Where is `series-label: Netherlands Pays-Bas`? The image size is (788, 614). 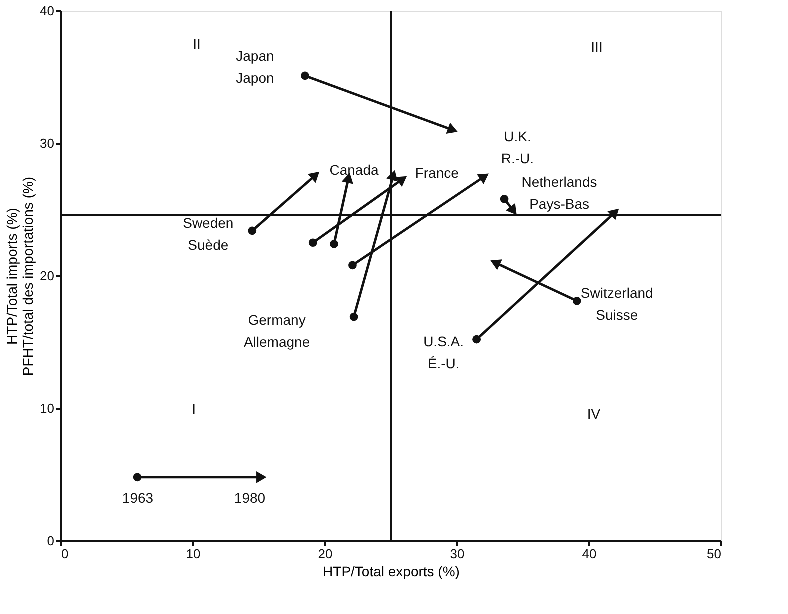 series-label: Netherlands Pays-Bas is located at coordinates (560, 193).